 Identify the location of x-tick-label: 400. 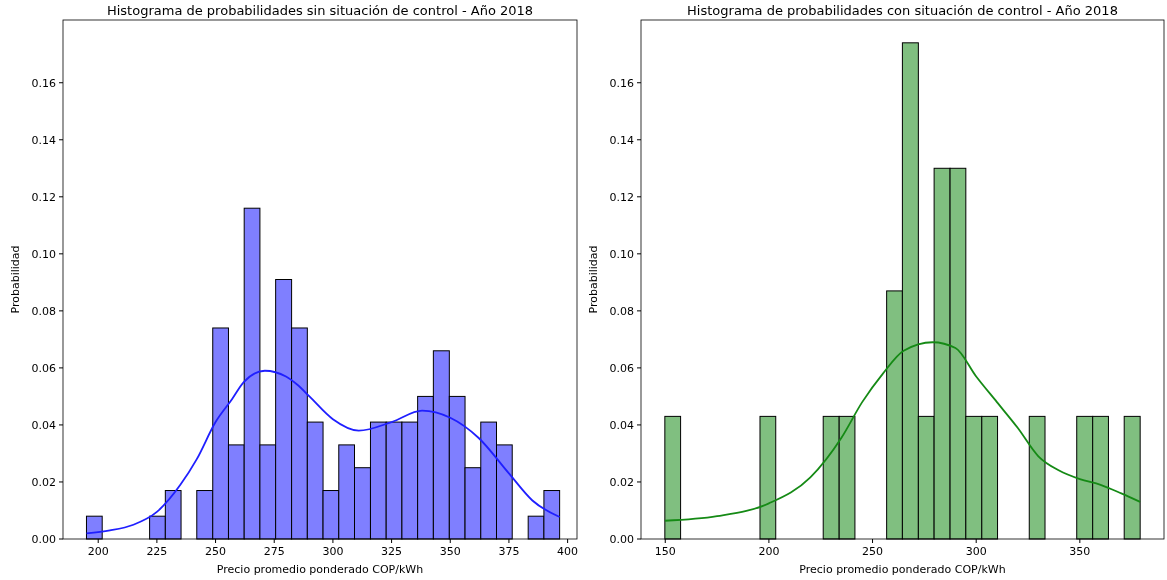
(568, 551).